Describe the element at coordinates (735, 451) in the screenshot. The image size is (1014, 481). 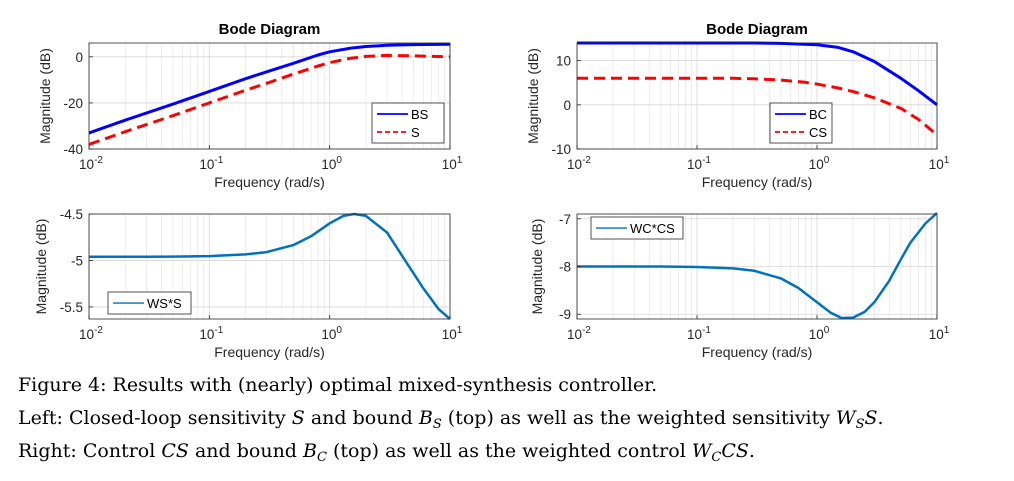
I see `caption-math: CS` at that location.